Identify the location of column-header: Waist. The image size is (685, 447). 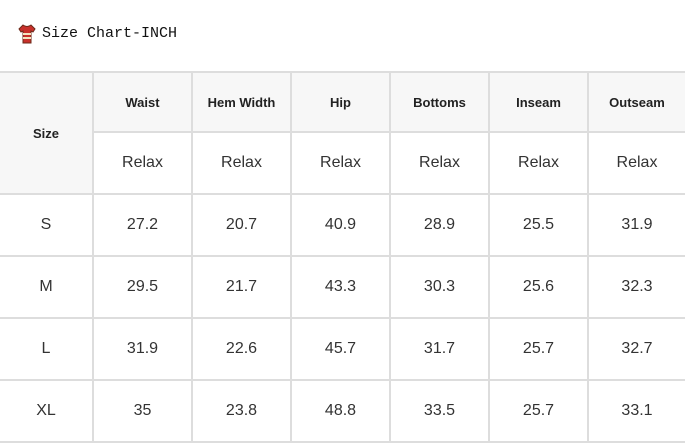
(143, 102).